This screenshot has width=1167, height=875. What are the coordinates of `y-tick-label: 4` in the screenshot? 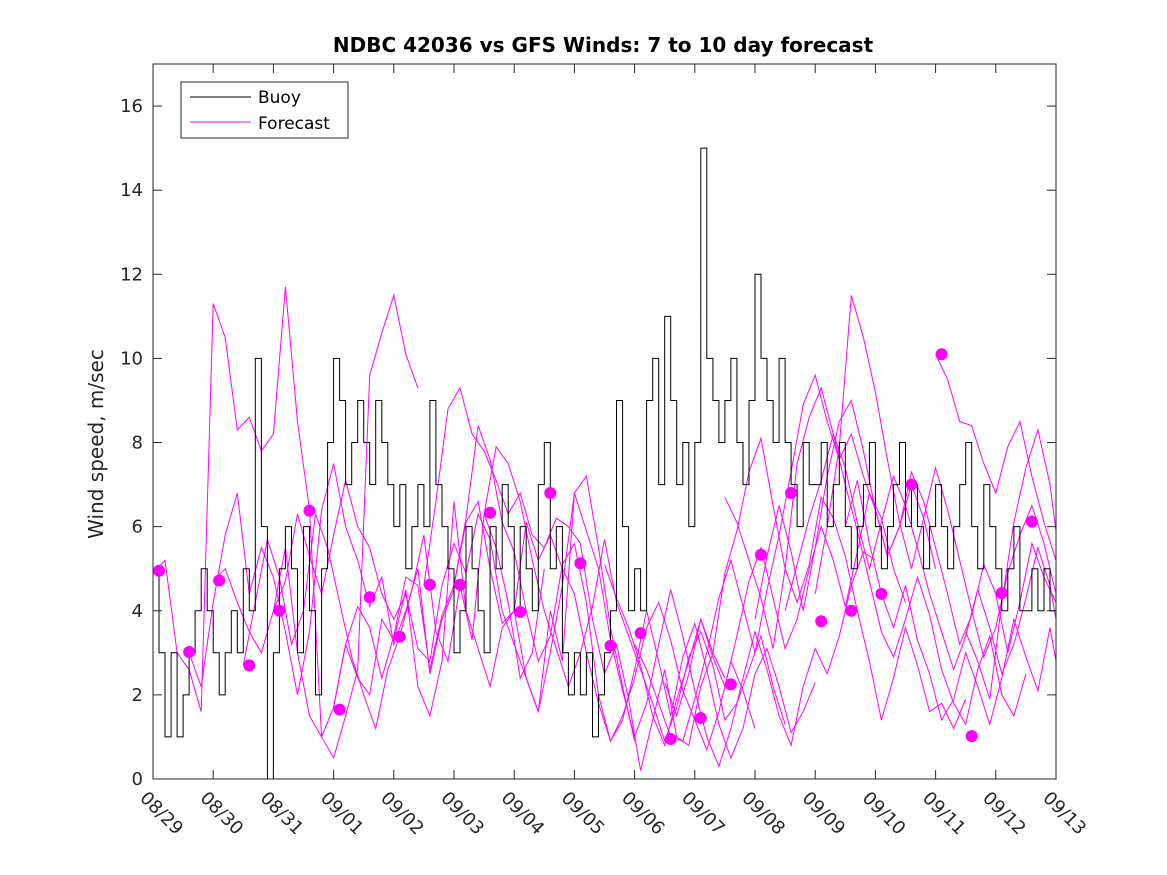 It's located at (137, 611).